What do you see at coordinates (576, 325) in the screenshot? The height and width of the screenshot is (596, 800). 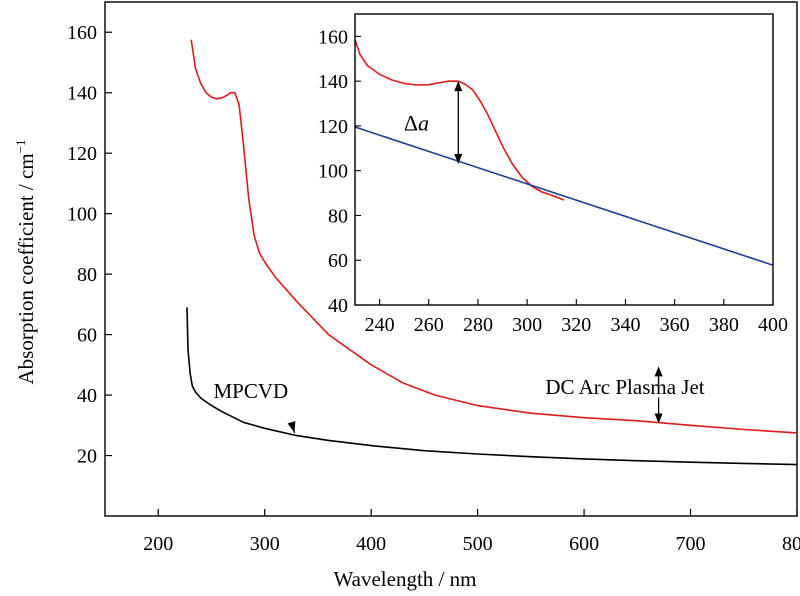 I see `inset-x-tick-label: 320` at bounding box center [576, 325].